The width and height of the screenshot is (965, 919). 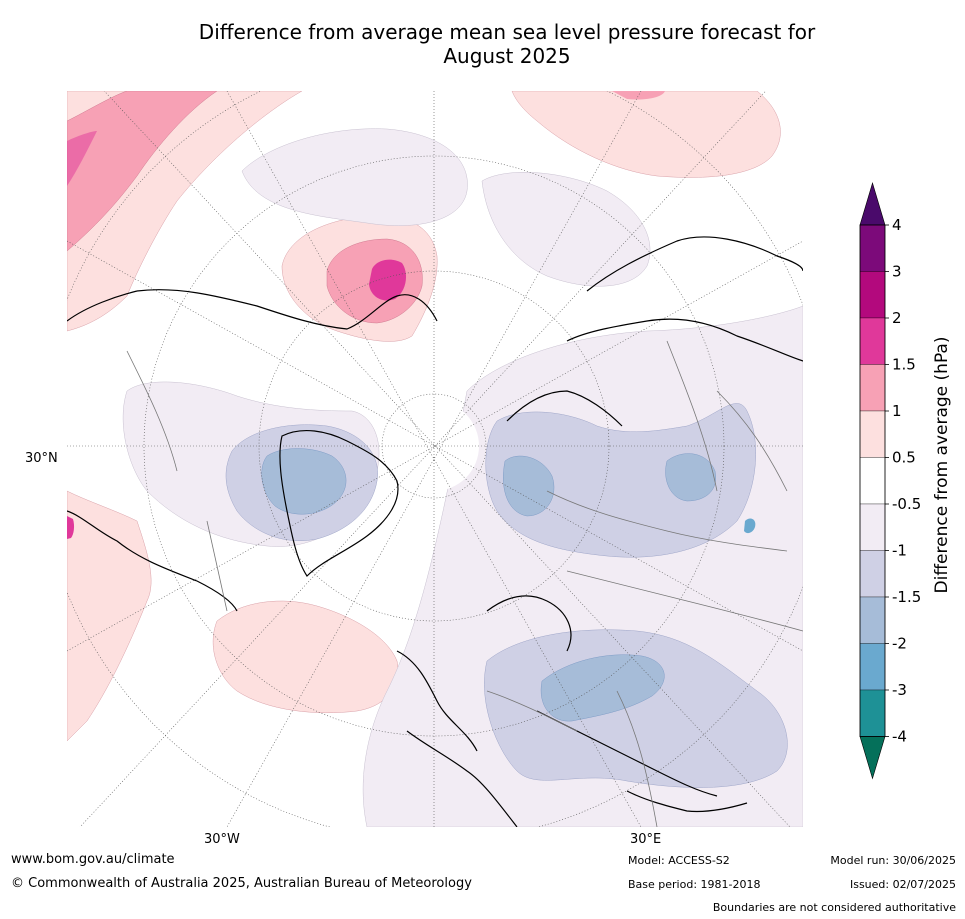 I want to click on negative-anomaly-north-east, so click(x=566, y=229).